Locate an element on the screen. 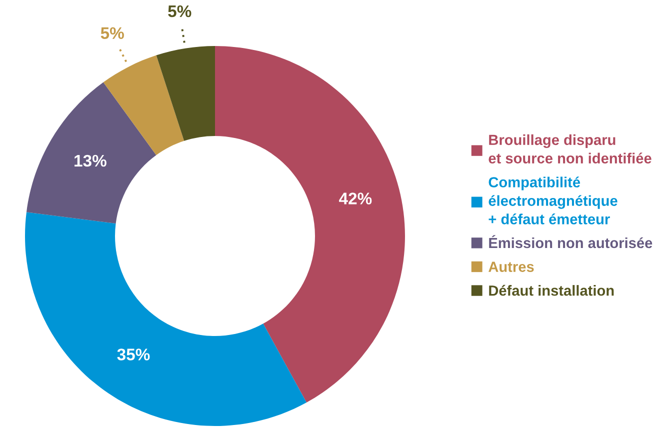 This screenshot has height=433, width=669. data-label: 42% is located at coordinates (355, 198).